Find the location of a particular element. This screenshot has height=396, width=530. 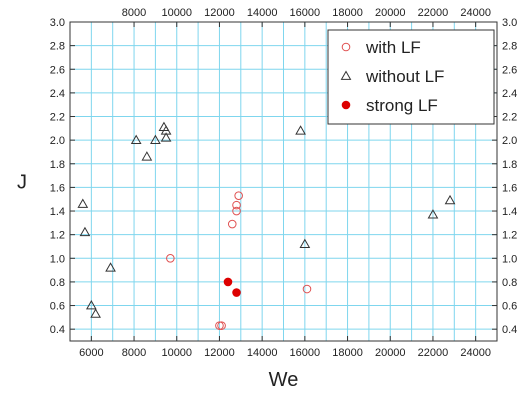

y-right-tick-label: 1.2 is located at coordinates (509, 236).